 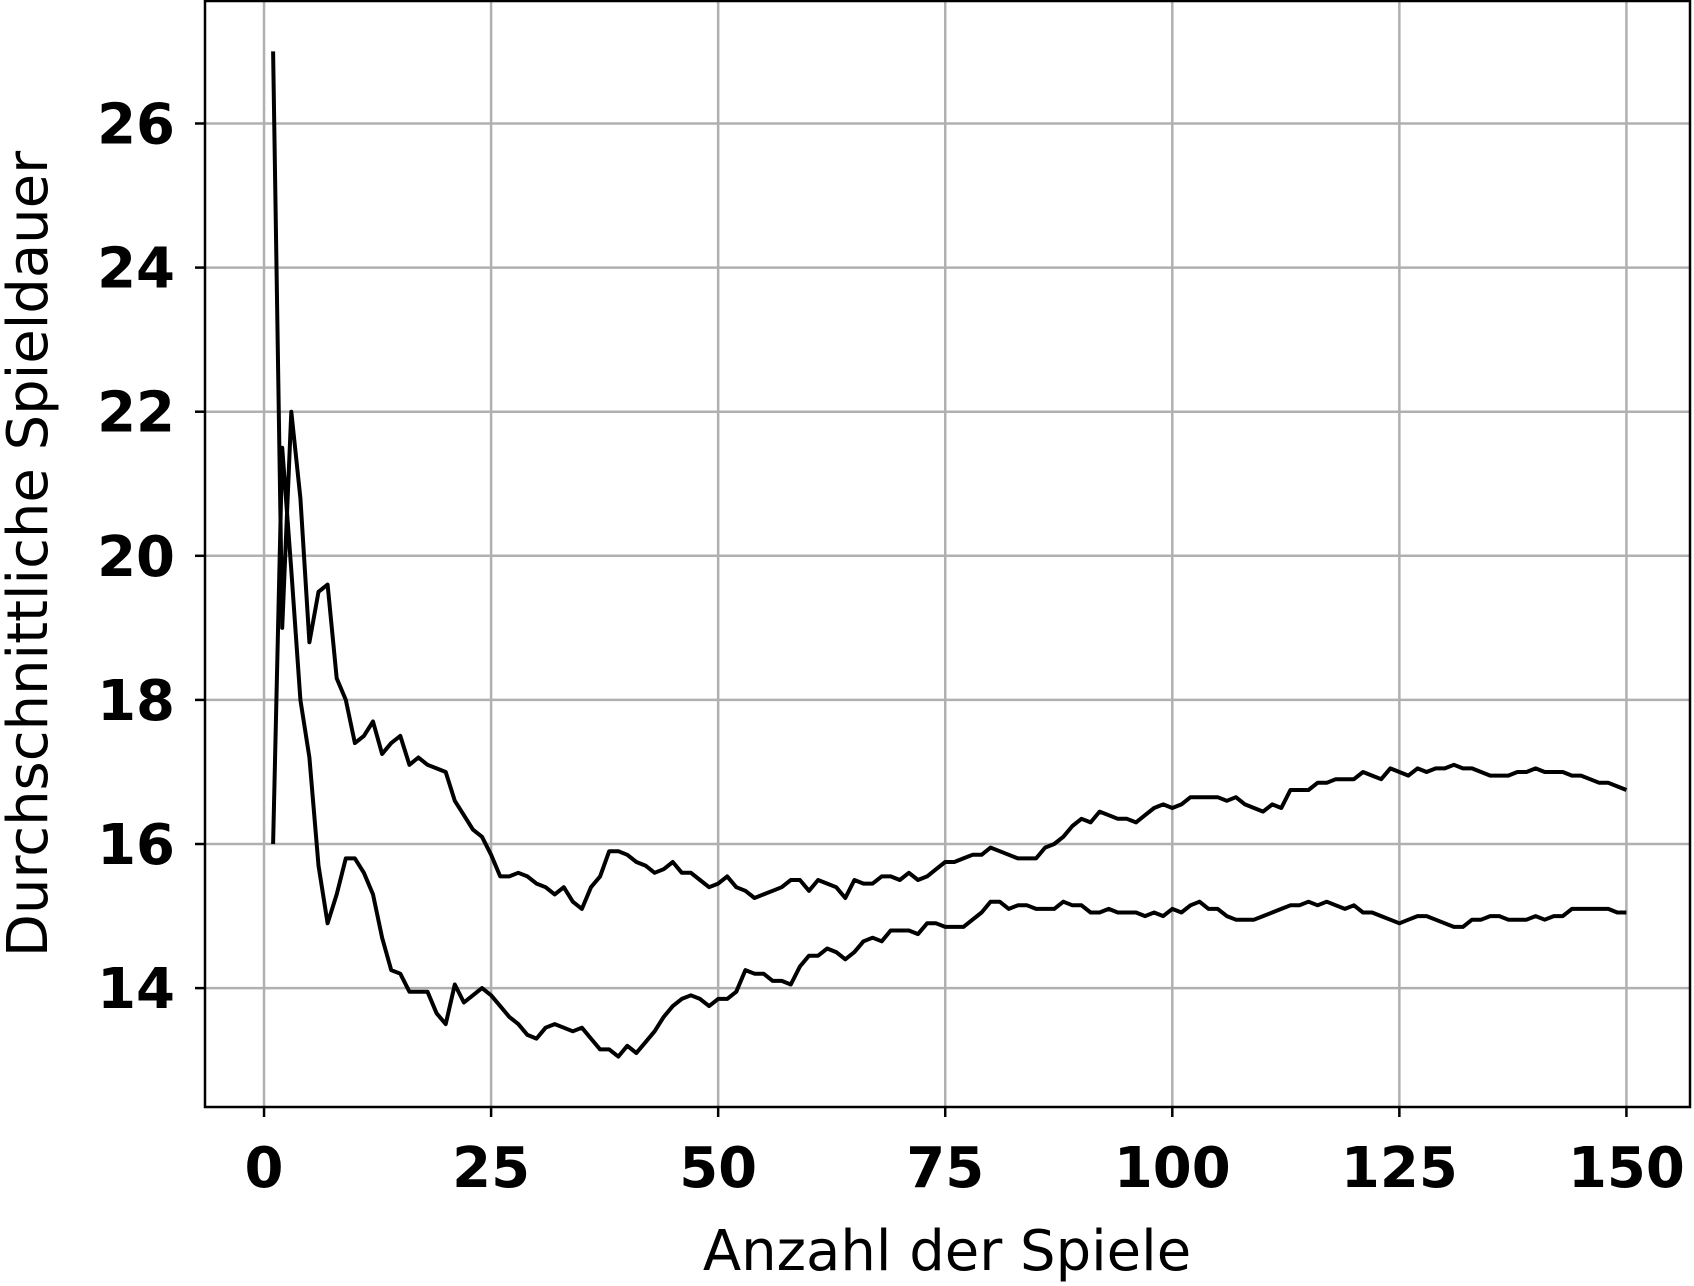 What do you see at coordinates (947, 1251) in the screenshot?
I see `x-axis-label: Anzahl der Spiele` at bounding box center [947, 1251].